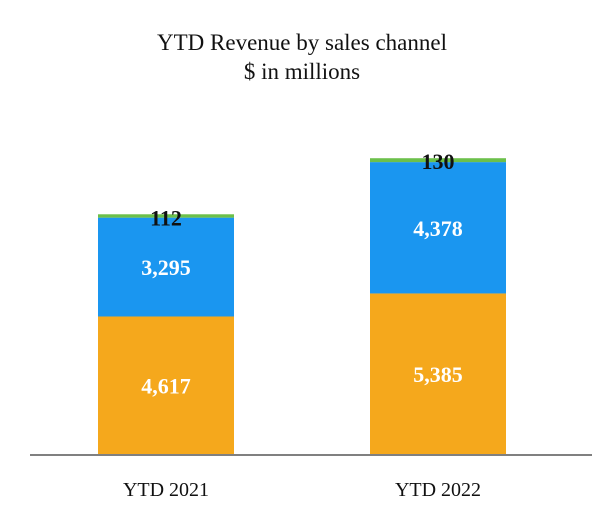  I want to click on data-label-1-1: 4,617, so click(166, 386).